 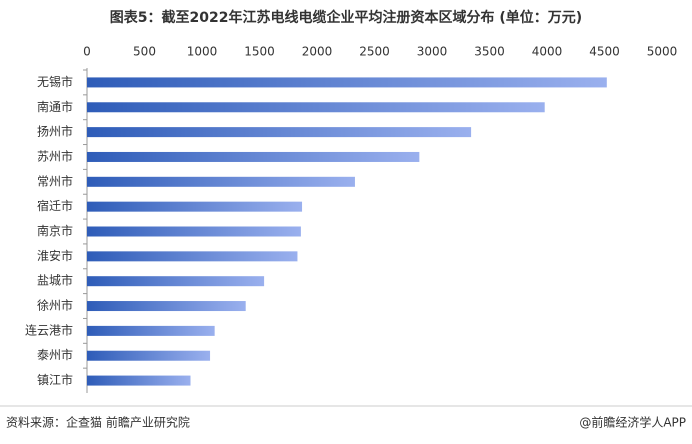 What do you see at coordinates (55, 255) in the screenshot?
I see `y-tick-label: 淮安市` at bounding box center [55, 255].